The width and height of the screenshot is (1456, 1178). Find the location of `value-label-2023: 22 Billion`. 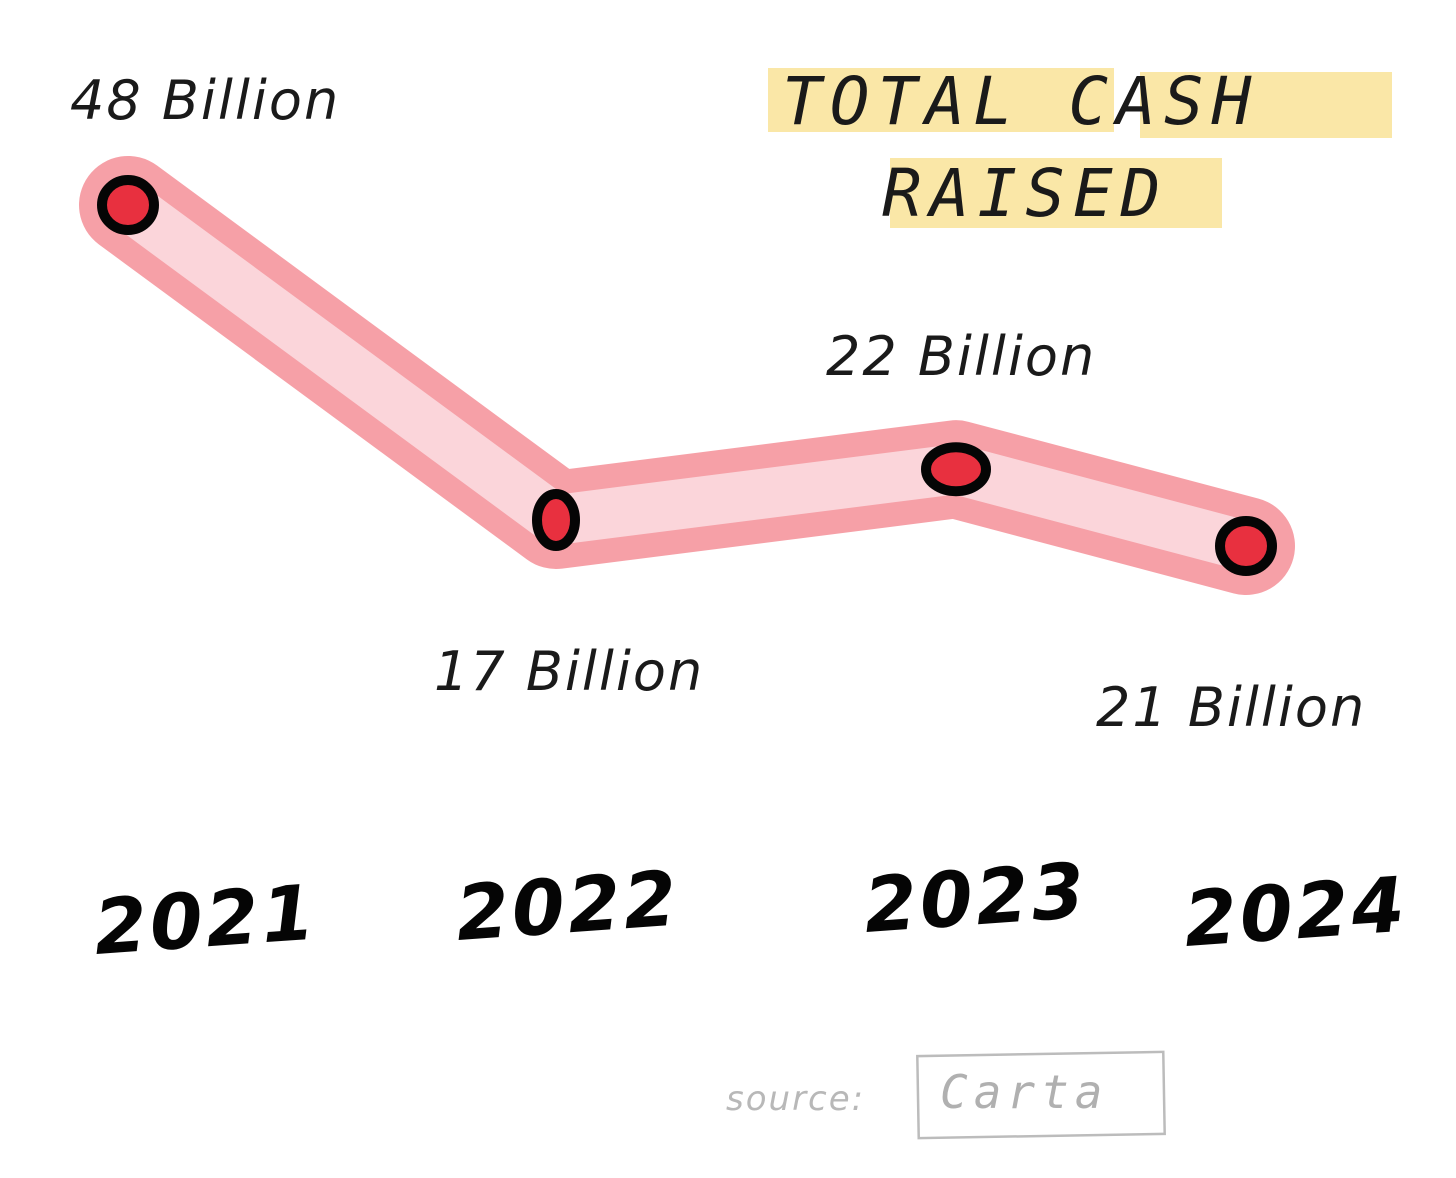

value-label-2023: 22 Billion is located at coordinates (961, 356).